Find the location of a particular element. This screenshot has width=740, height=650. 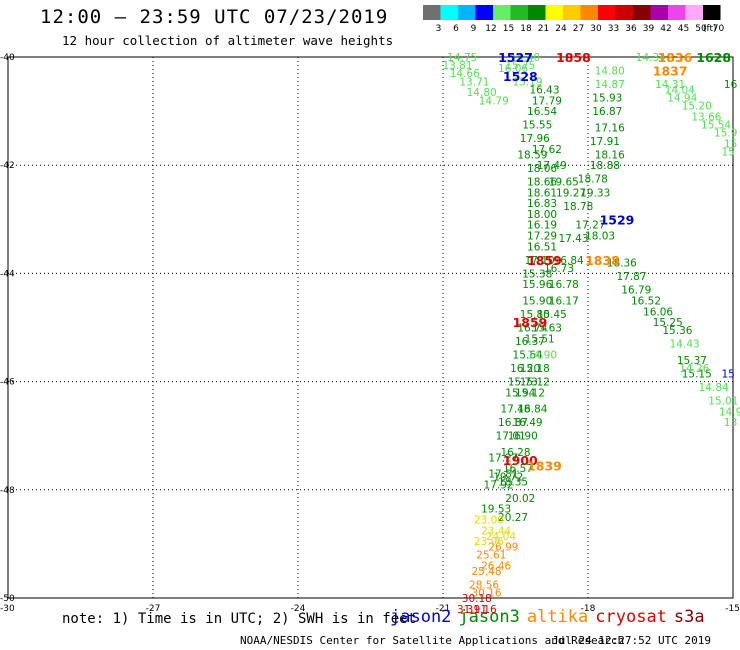

x-tick-label: -30 is located at coordinates (7, 609).